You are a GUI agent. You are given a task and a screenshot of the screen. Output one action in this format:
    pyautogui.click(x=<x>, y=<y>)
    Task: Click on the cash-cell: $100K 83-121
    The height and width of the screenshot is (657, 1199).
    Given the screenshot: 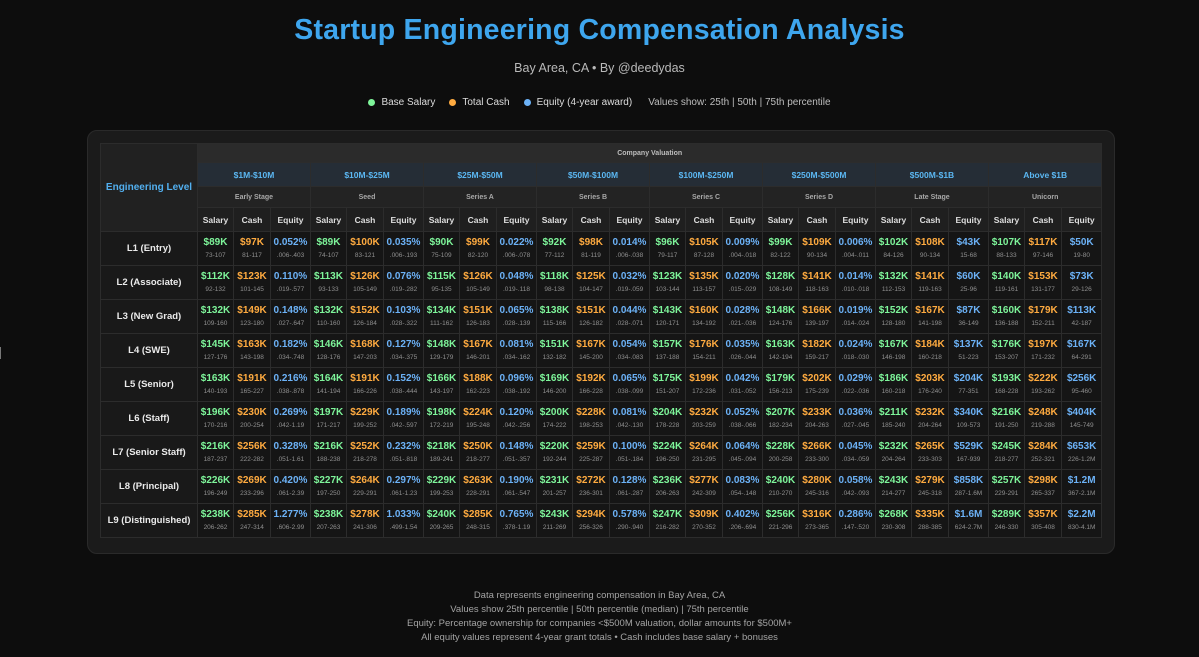 What is the action you would take?
    pyautogui.click(x=365, y=248)
    